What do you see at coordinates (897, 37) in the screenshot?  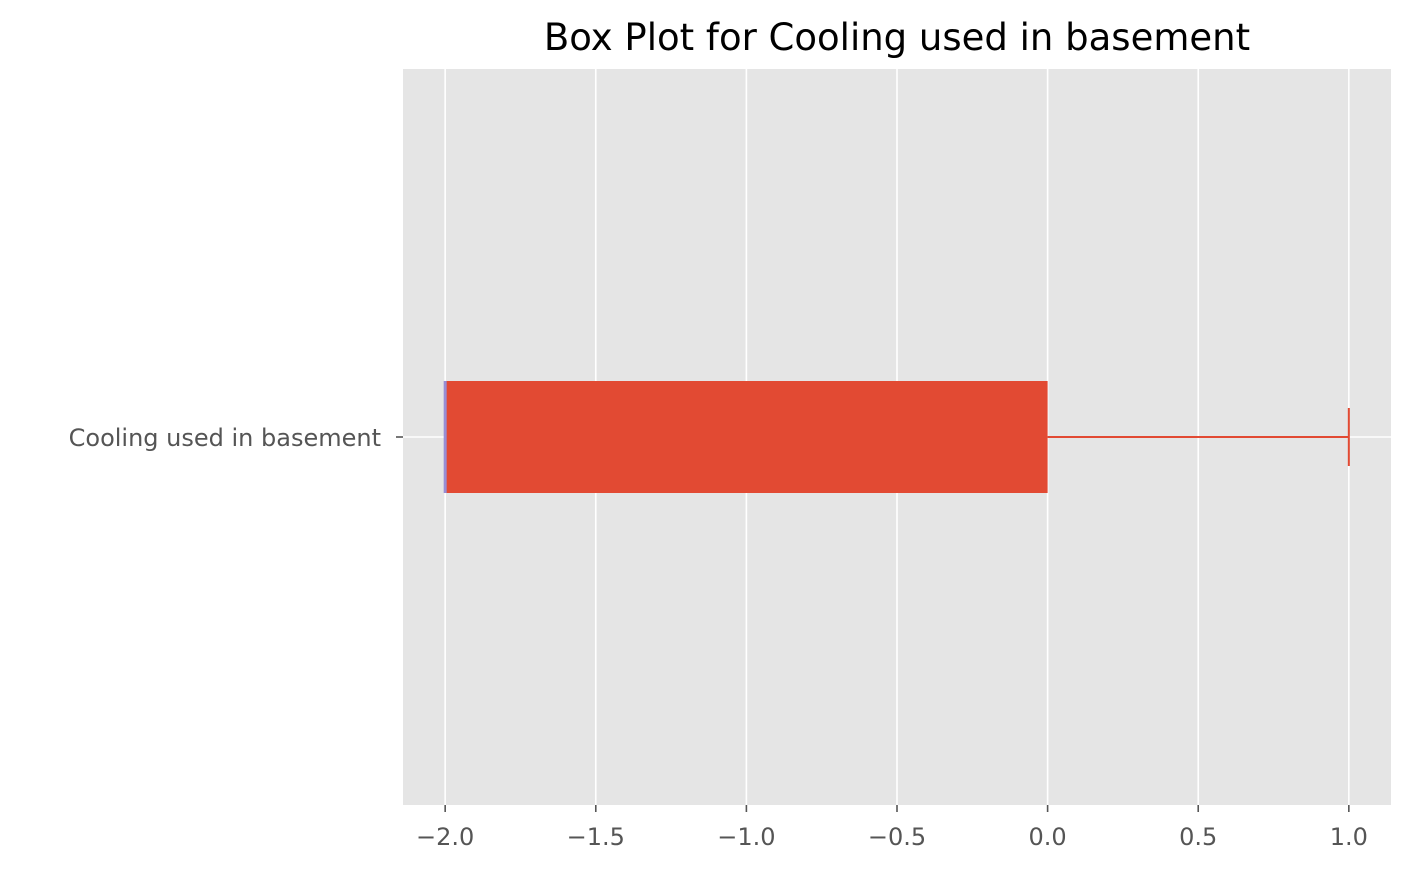 I see `chart-title: Box Plot for Cooling used in basement` at bounding box center [897, 37].